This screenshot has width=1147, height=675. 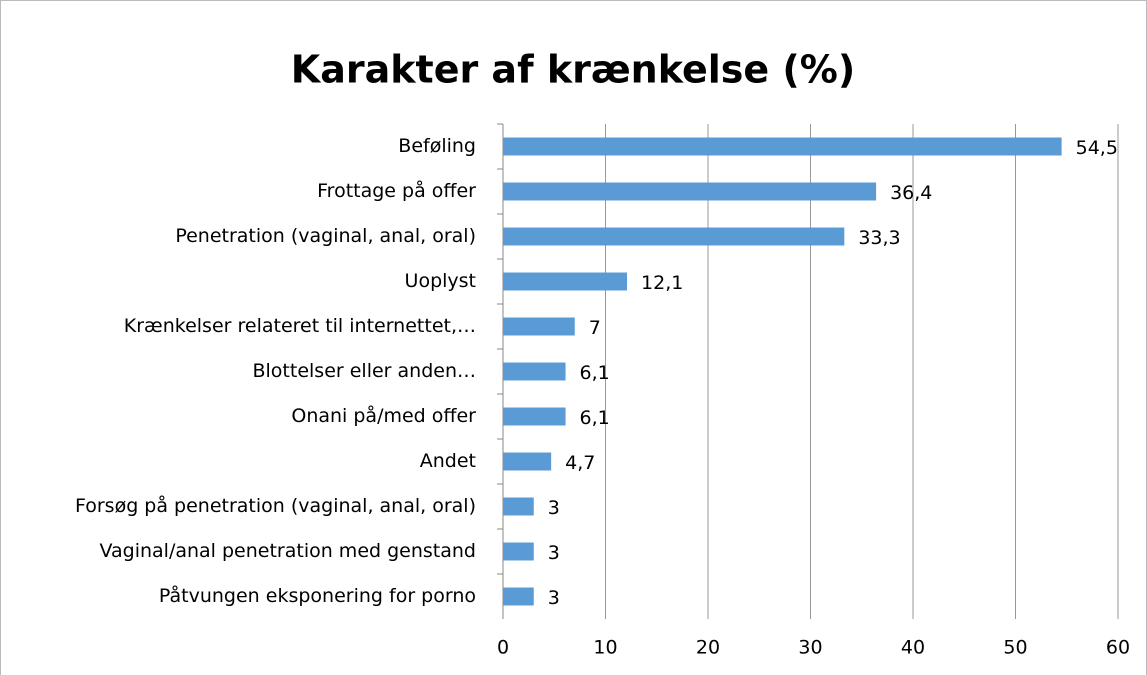 What do you see at coordinates (573, 70) in the screenshot?
I see `chart-title: Karakter af krænkelse (%)` at bounding box center [573, 70].